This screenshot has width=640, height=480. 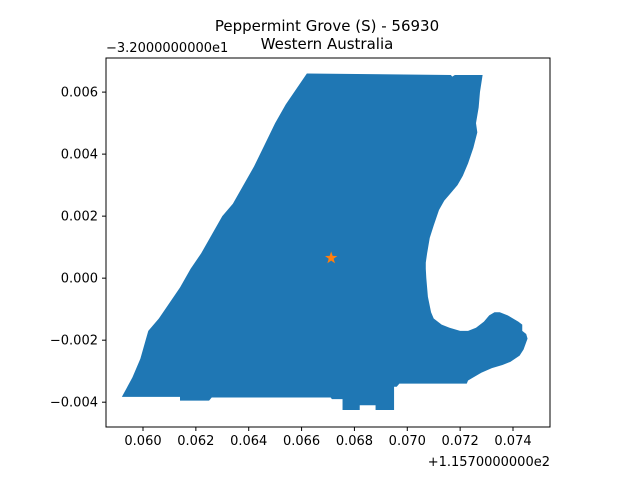 What do you see at coordinates (301, 441) in the screenshot?
I see `x-tick-label: 0.066` at bounding box center [301, 441].